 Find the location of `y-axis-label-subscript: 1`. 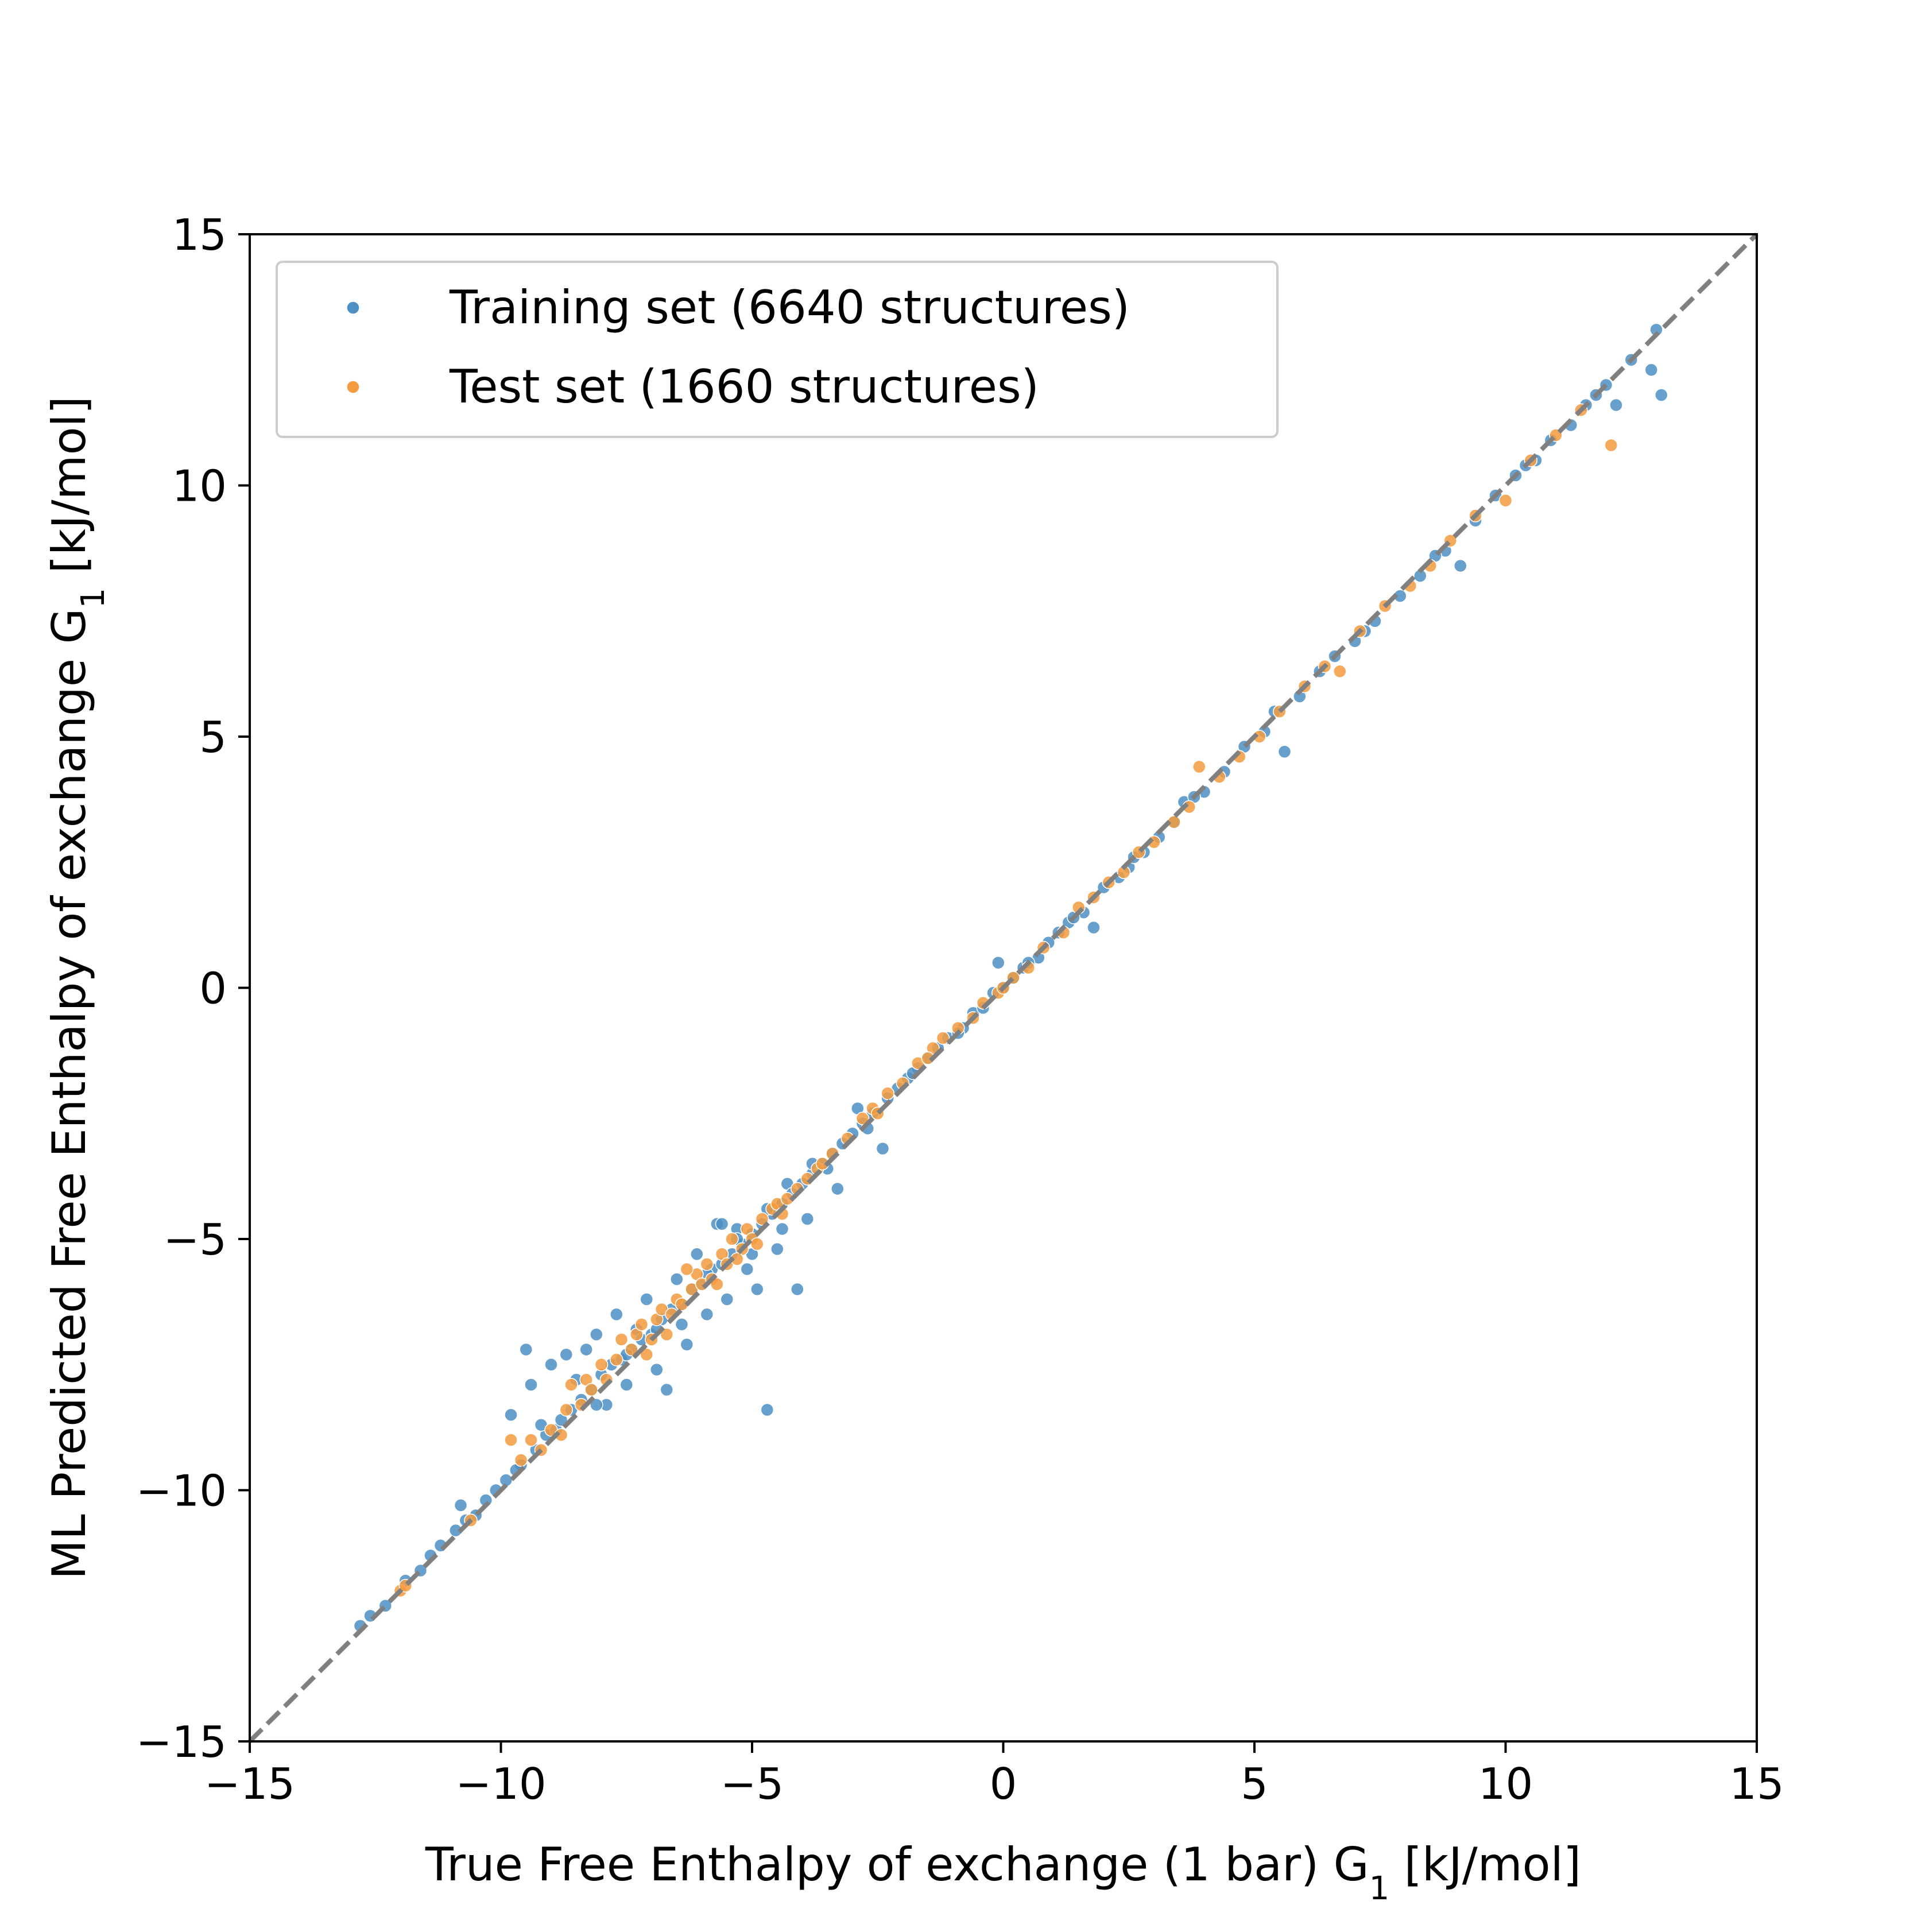

y-axis-label-subscript: 1 is located at coordinates (93, 598).